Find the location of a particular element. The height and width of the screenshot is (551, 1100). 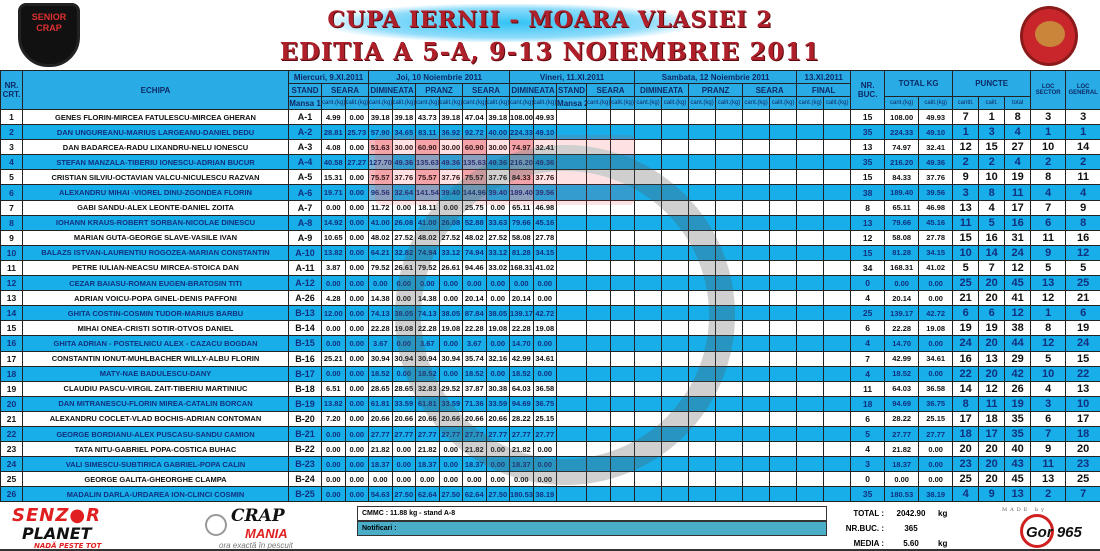

calit-value: 27.77 is located at coordinates (451, 434).